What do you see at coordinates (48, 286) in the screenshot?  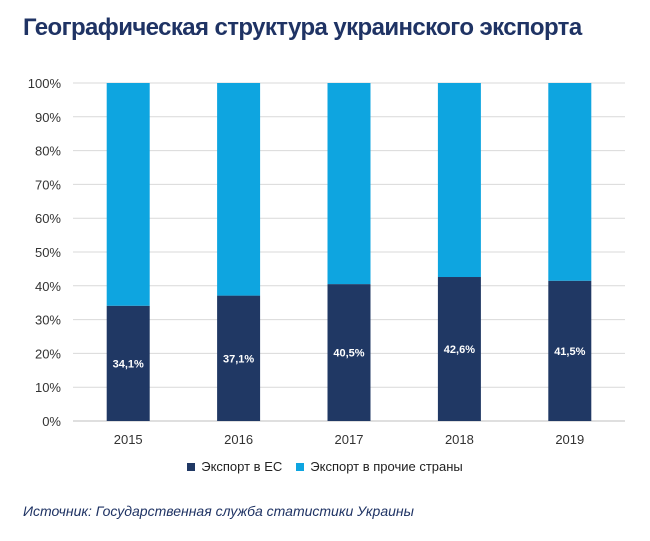 I see `y-tick-label: 40%` at bounding box center [48, 286].